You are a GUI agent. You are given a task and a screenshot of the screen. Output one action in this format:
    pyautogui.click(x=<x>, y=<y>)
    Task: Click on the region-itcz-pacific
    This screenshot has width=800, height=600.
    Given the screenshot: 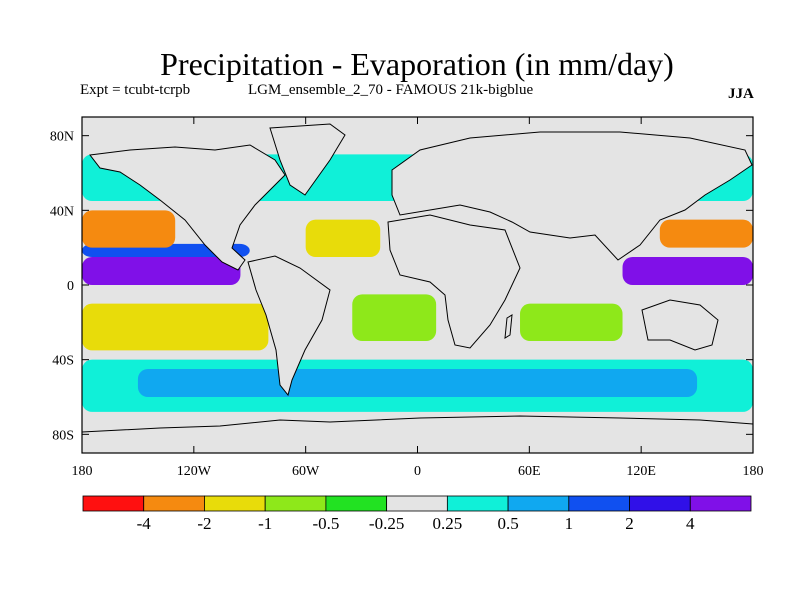 What is the action you would take?
    pyautogui.click(x=161, y=271)
    